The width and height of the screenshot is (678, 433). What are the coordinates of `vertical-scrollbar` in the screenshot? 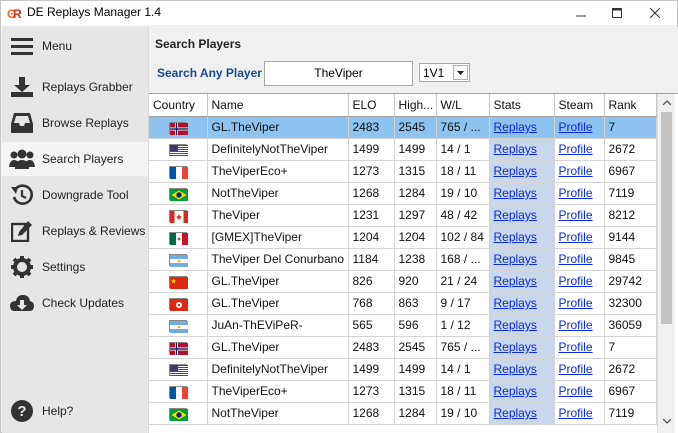 It's located at (666, 263).